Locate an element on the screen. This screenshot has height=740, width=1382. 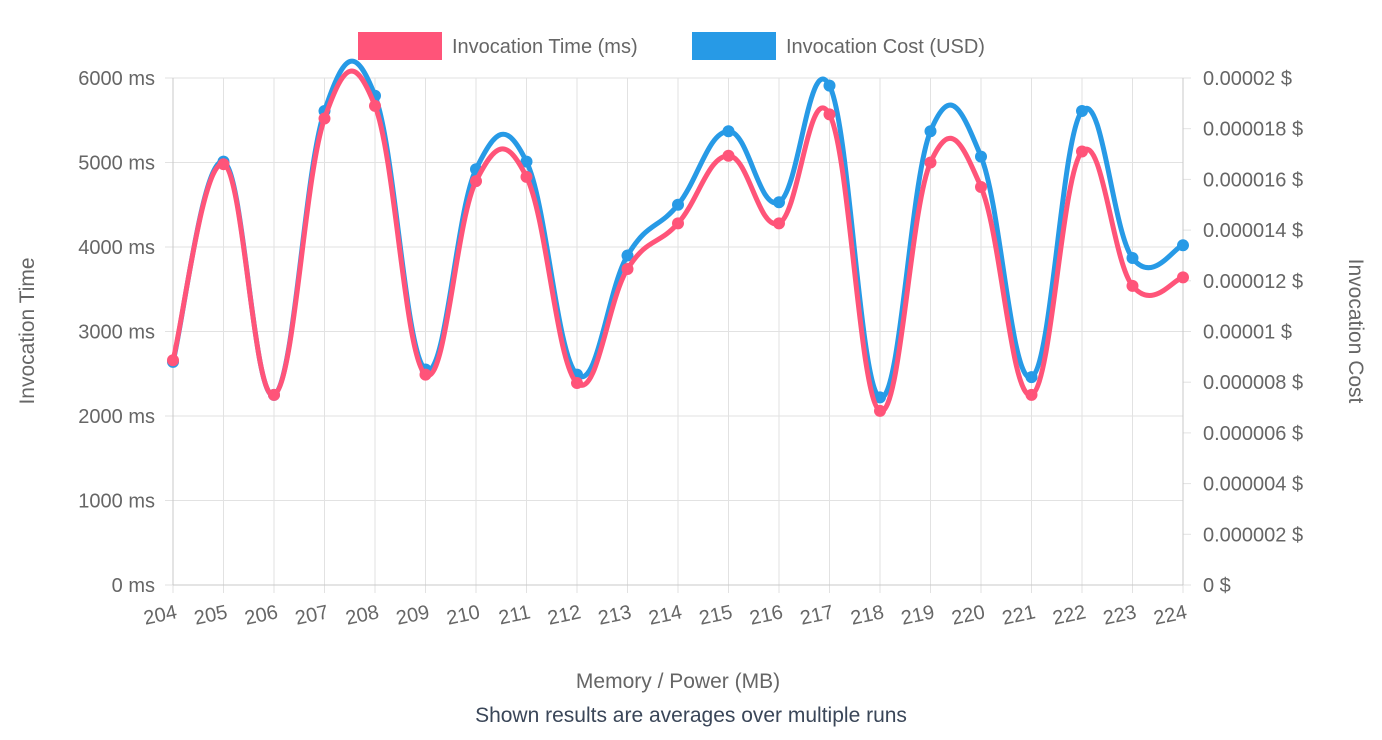
legend-label-cost: Invocation Cost (USD) is located at coordinates (885, 47).